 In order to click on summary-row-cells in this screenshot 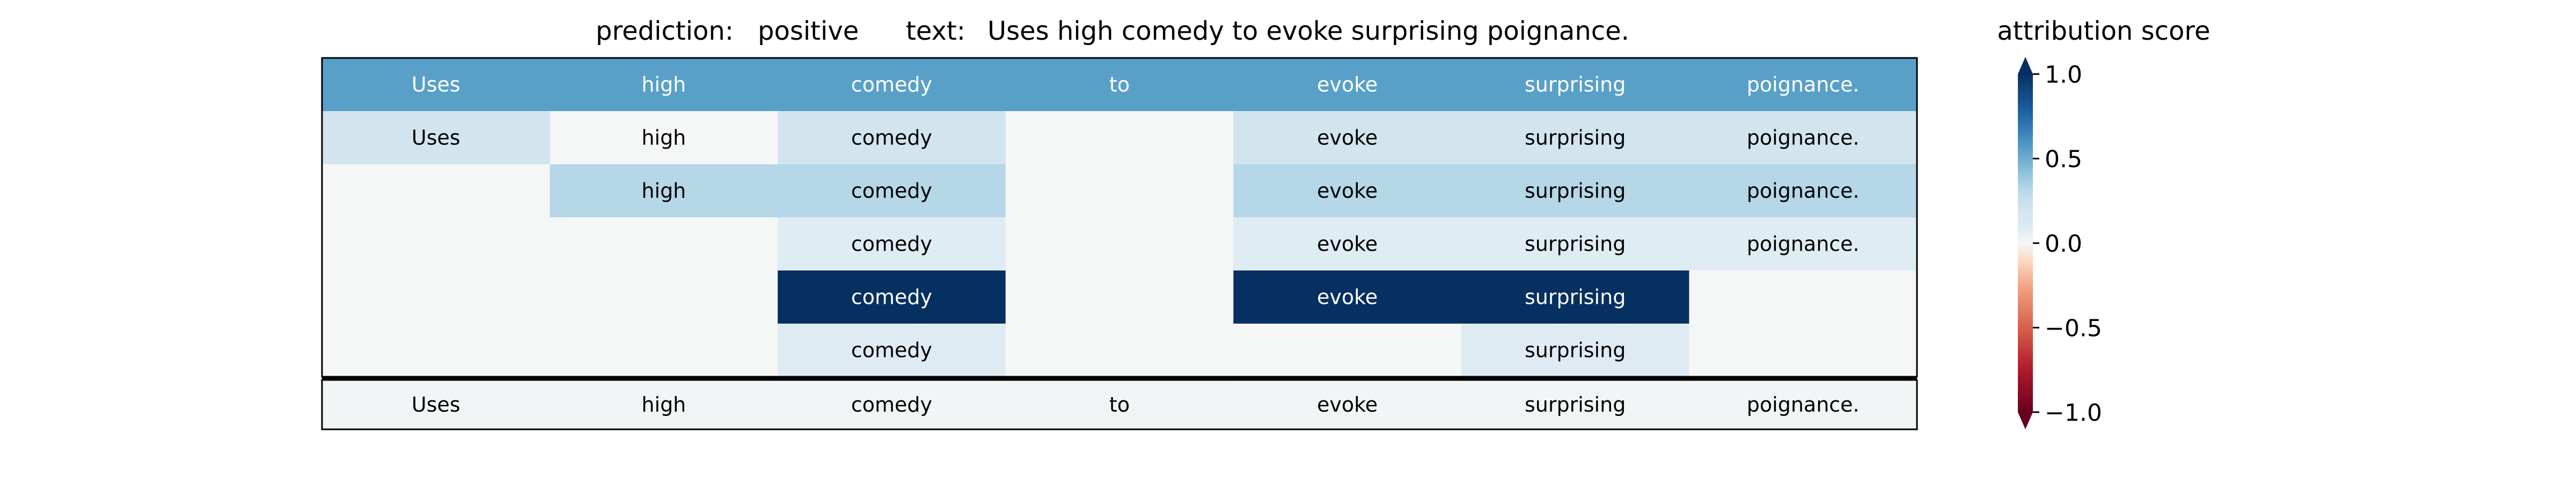, I will do `click(1120, 404)`.